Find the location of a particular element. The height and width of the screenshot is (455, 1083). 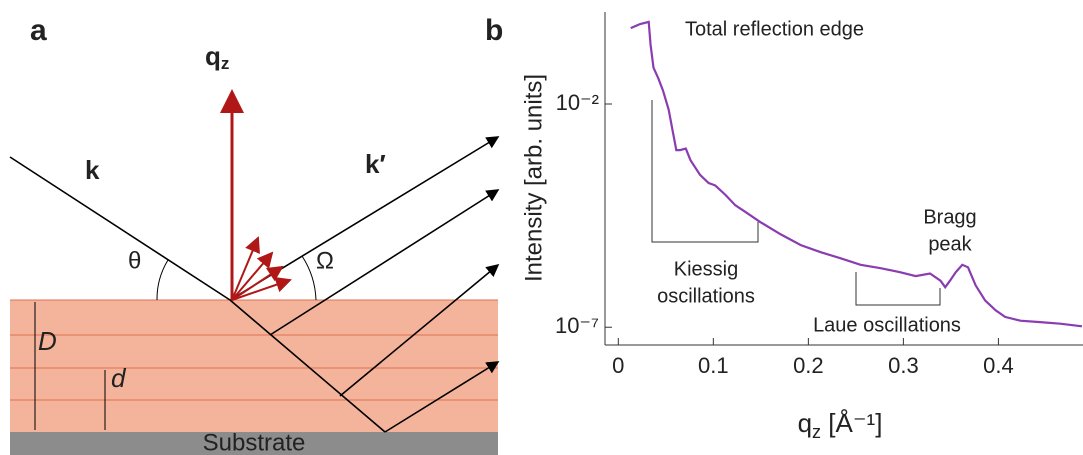

big-d-label: D is located at coordinates (47, 341).